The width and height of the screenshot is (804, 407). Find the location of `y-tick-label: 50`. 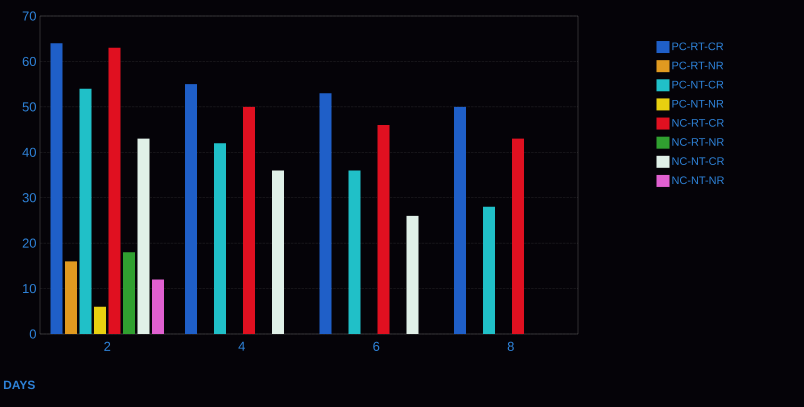

y-tick-label: 50 is located at coordinates (29, 107).